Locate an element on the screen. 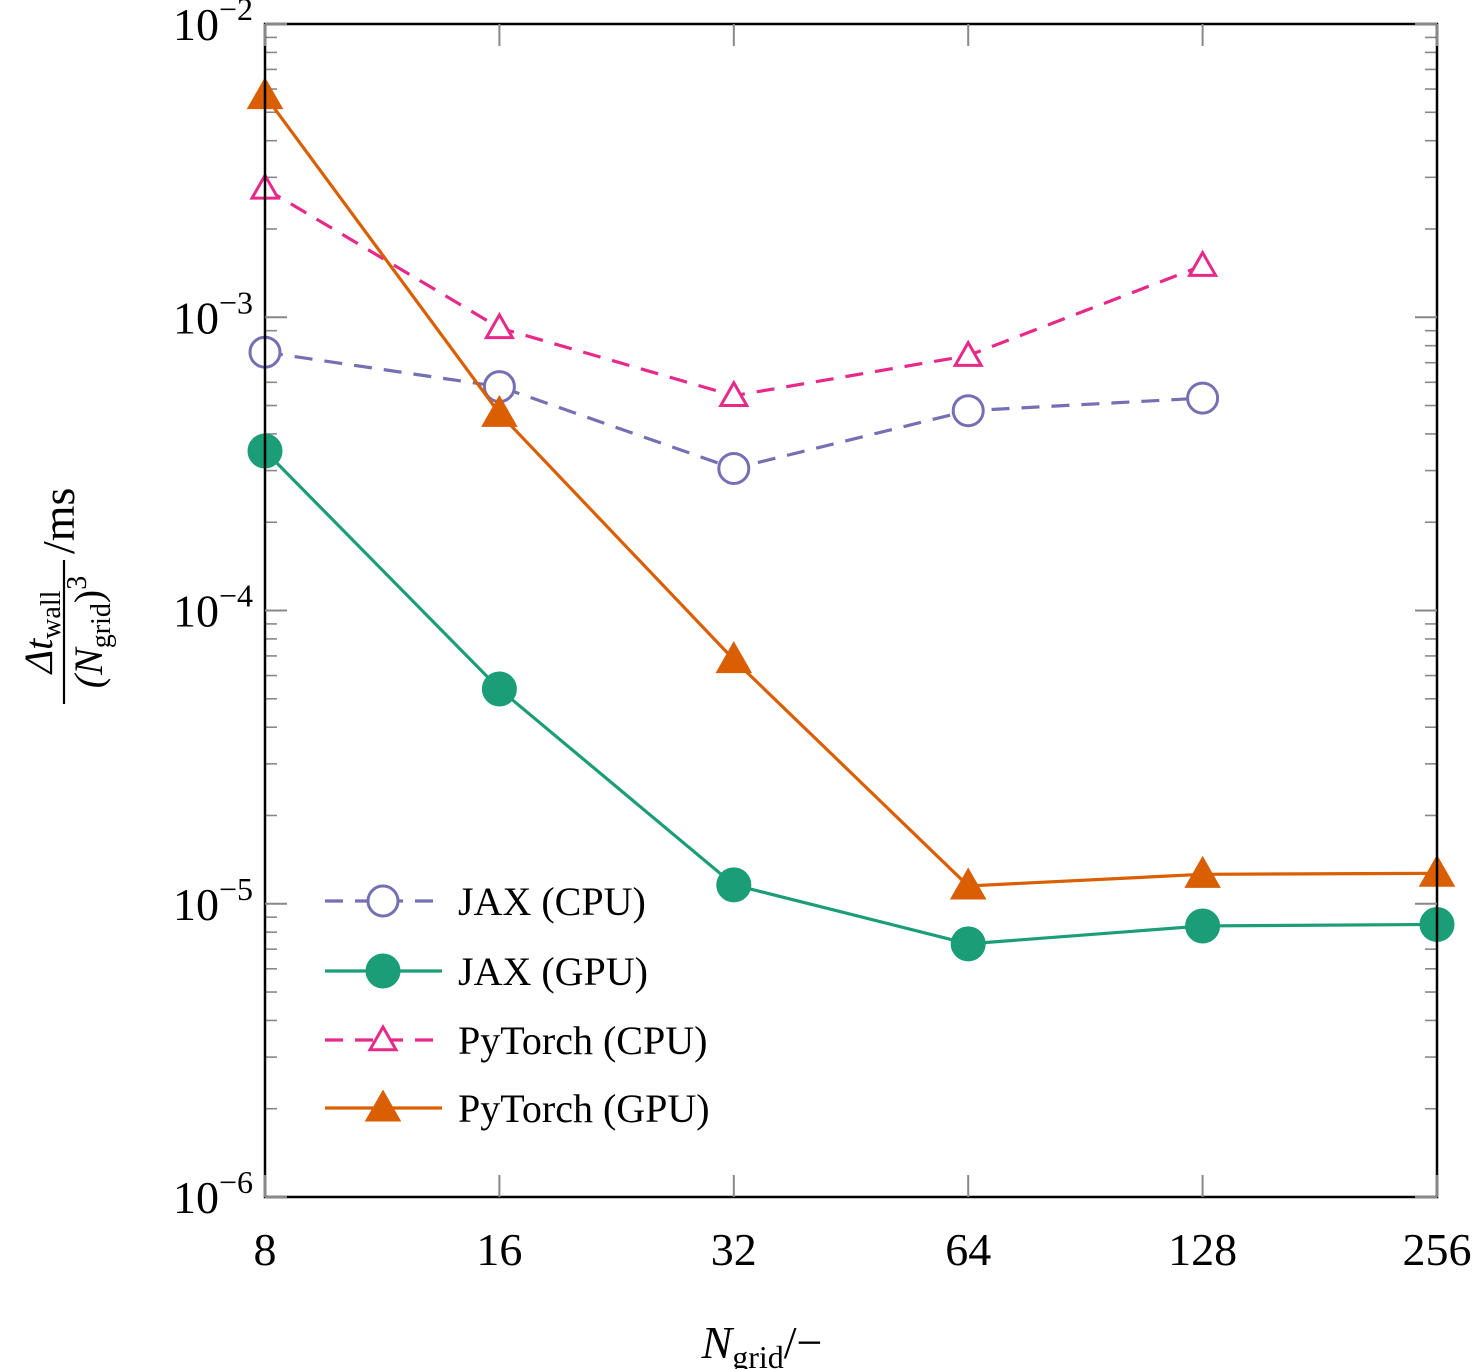 Image resolution: width=1482 pixels, height=1369 pixels. y-axis-label: Δtwall (Ngrid)3 /ms is located at coordinates (66, 596).